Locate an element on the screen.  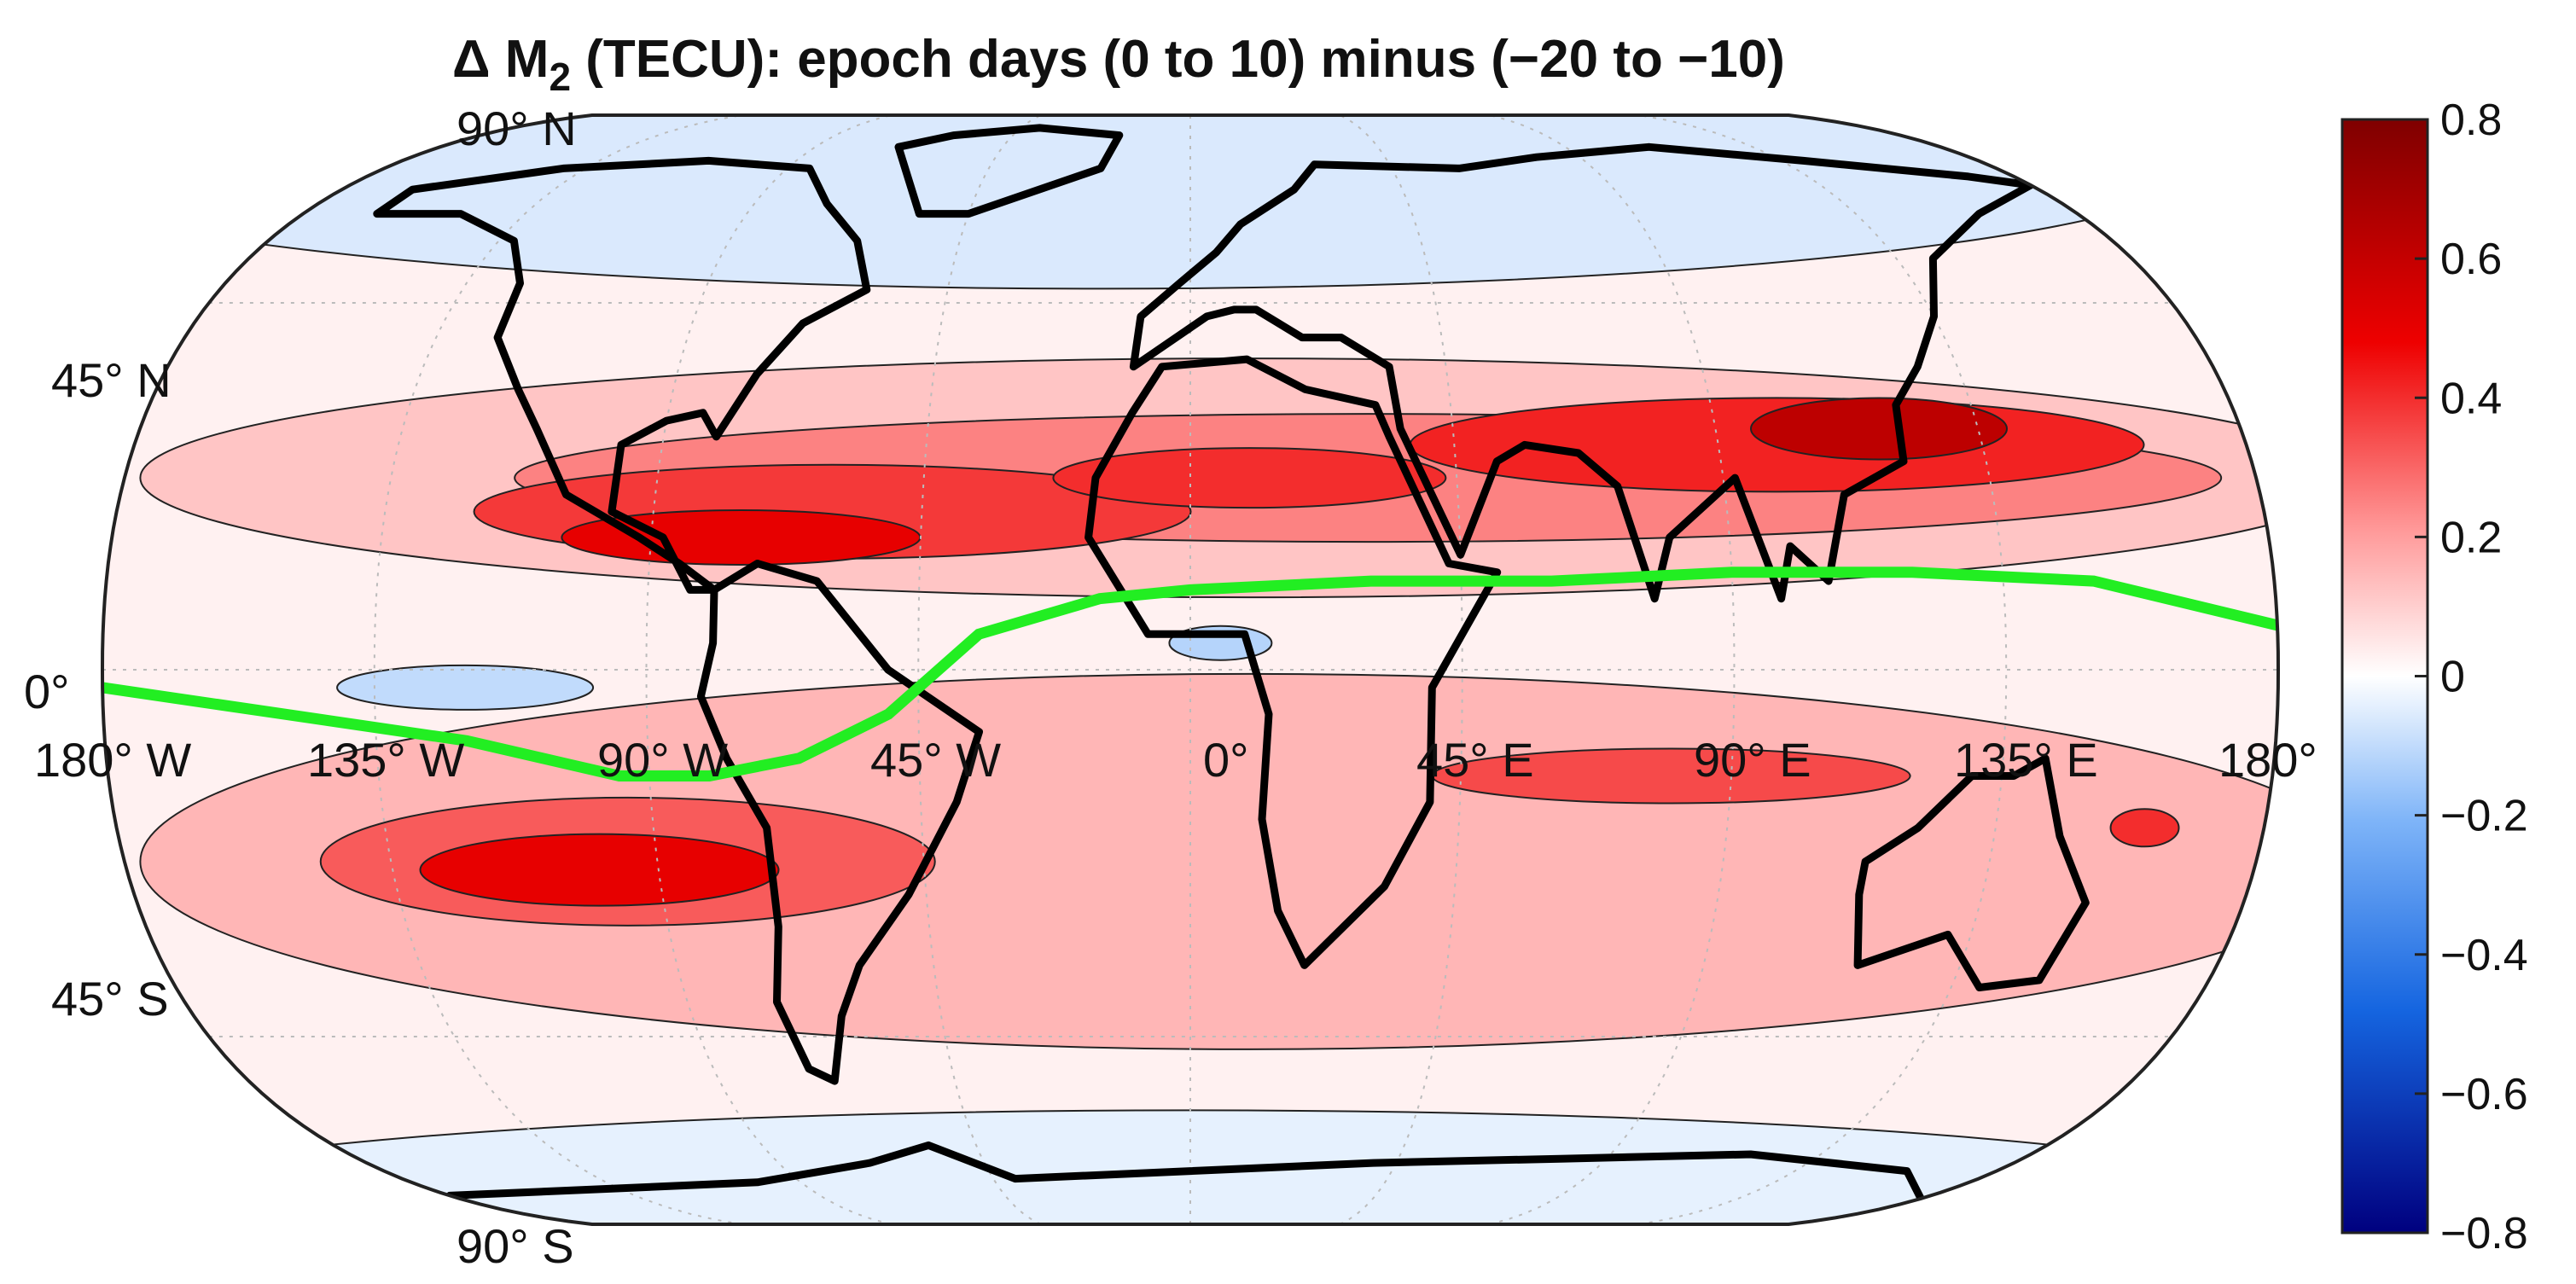
colorbar-tick-label: 0.4 is located at coordinates (2471, 398).